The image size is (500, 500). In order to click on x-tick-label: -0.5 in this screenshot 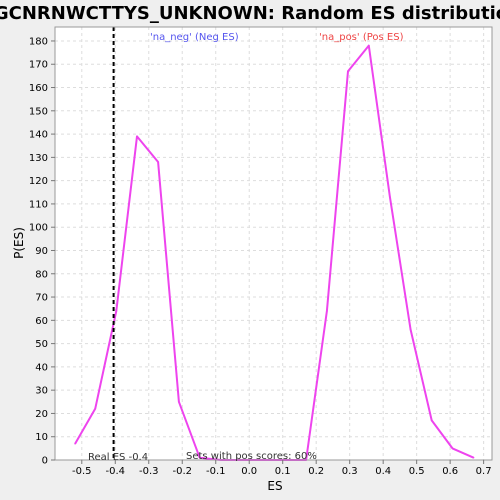, I will do `click(82, 471)`.